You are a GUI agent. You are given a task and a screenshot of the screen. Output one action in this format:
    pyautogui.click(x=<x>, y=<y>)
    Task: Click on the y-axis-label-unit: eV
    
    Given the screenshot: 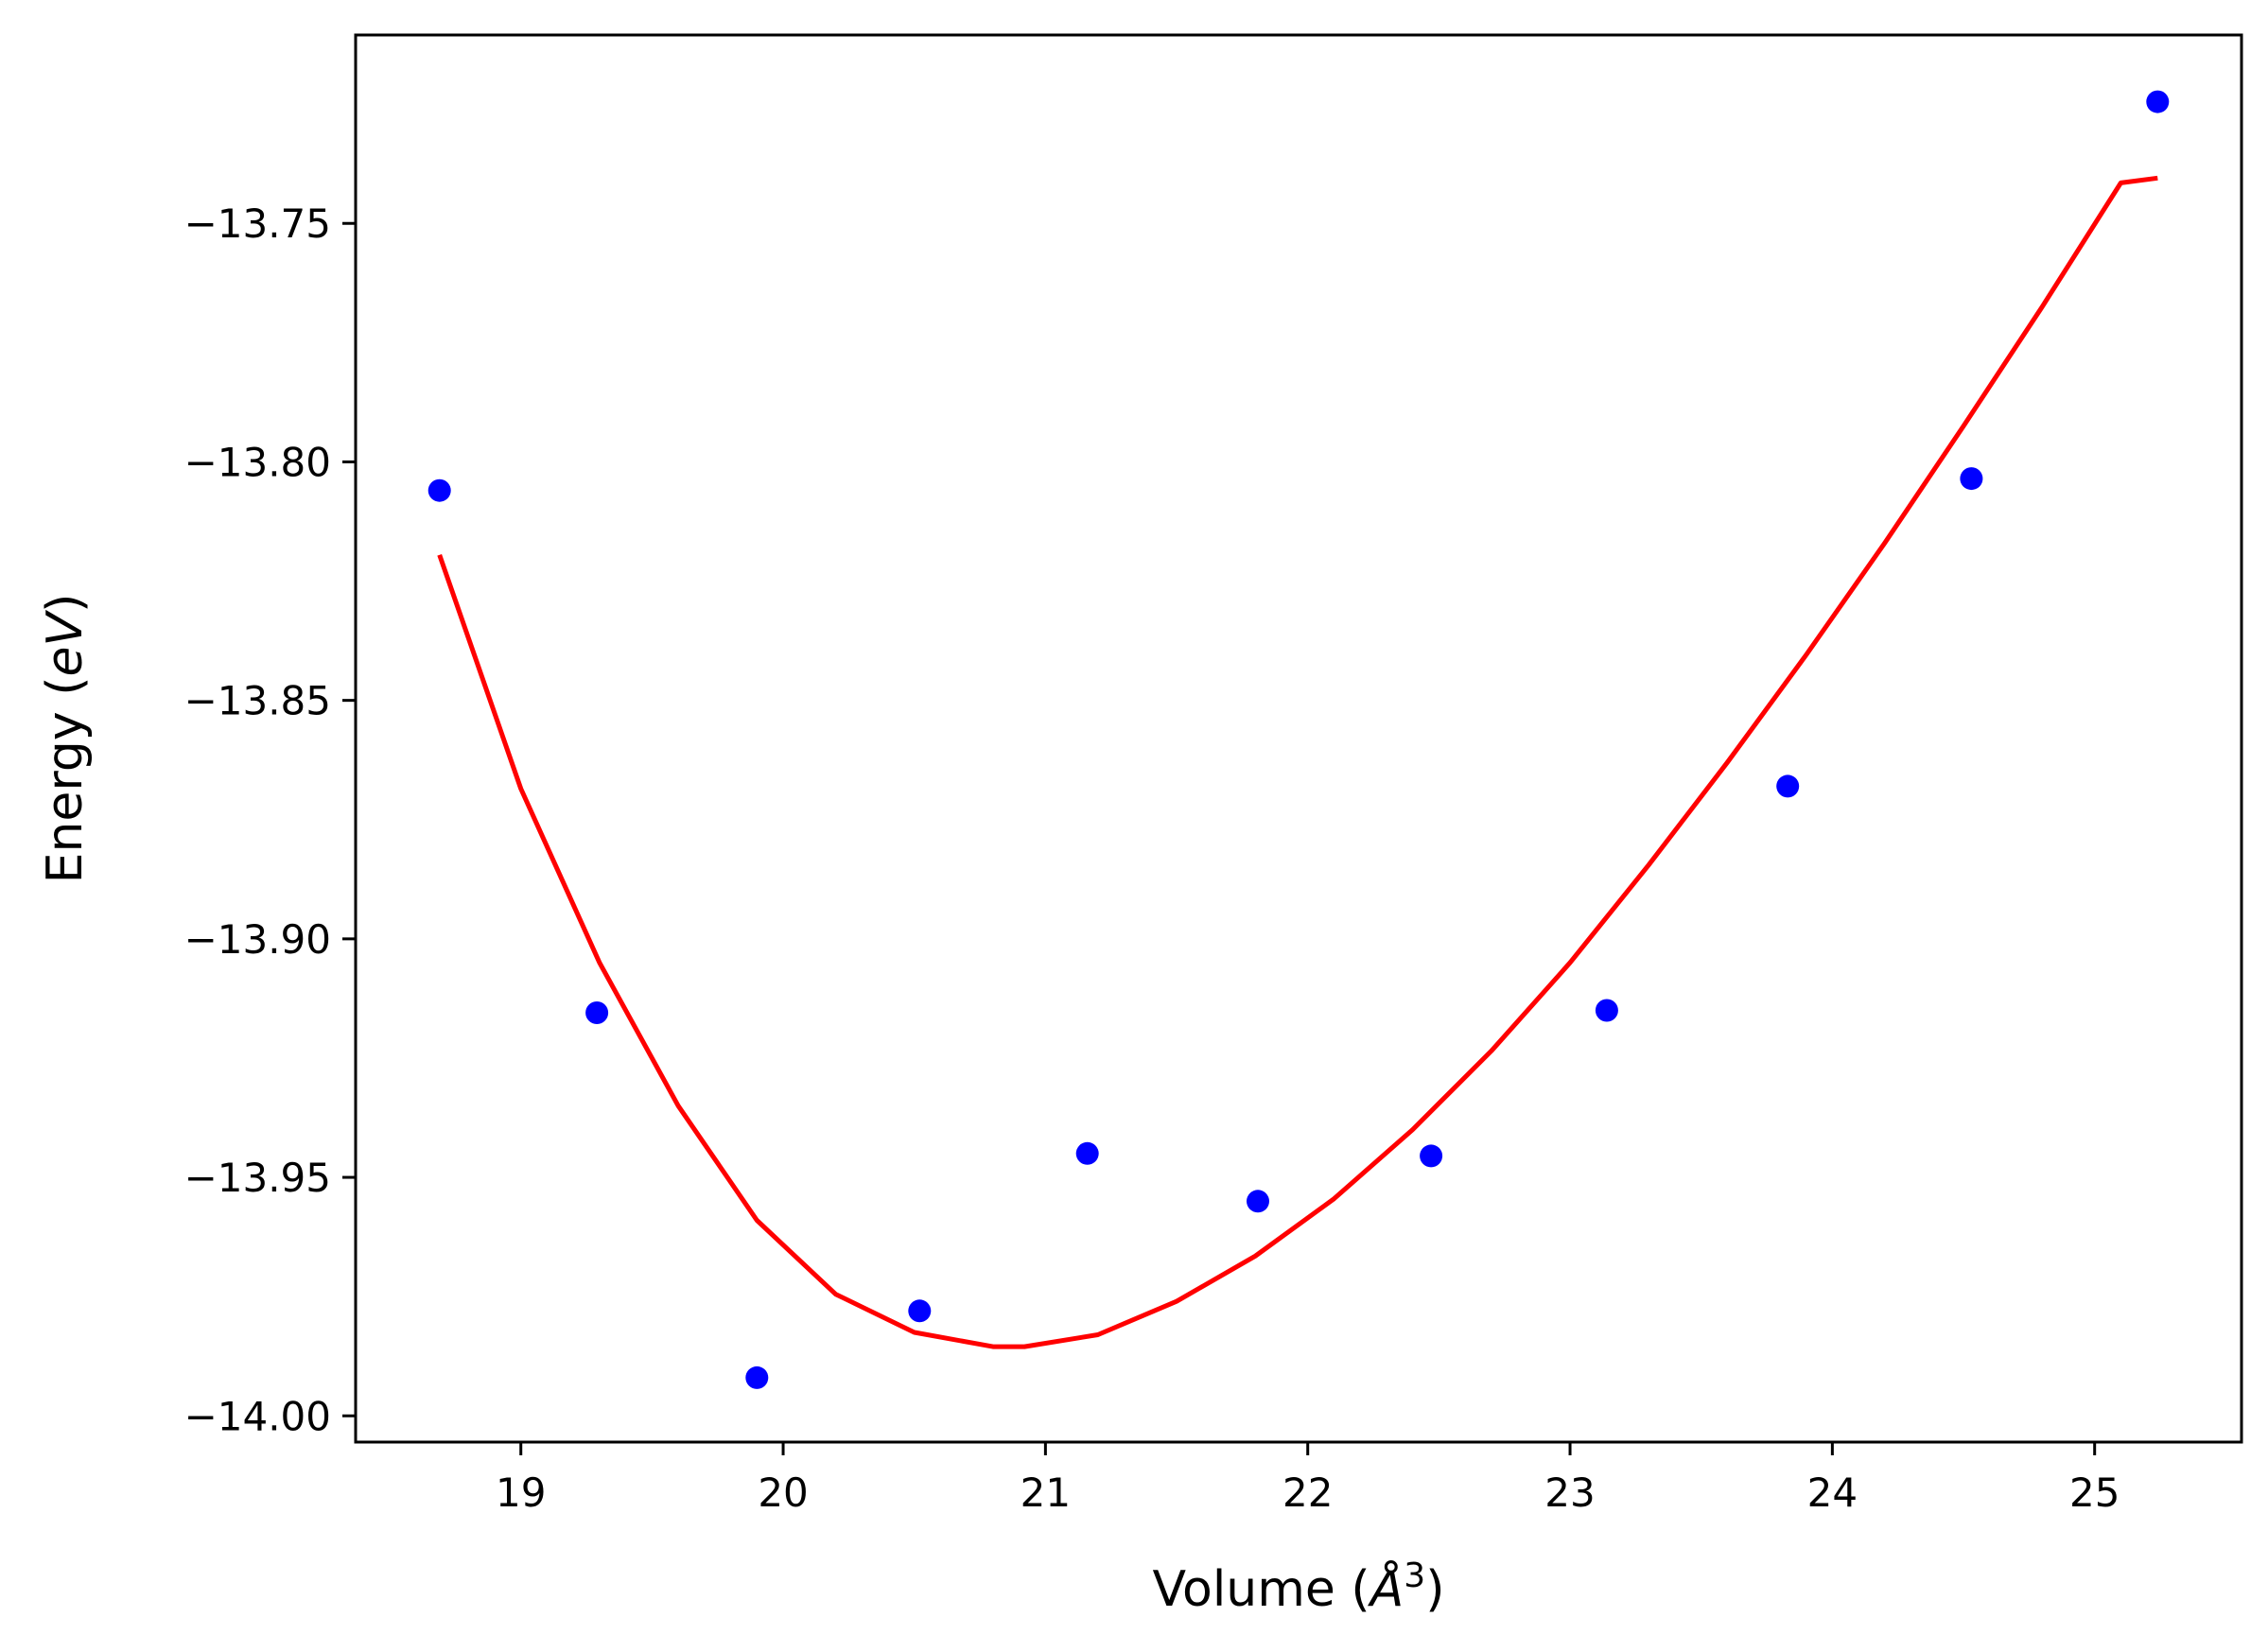 What is the action you would take?
    pyautogui.click(x=65, y=644)
    